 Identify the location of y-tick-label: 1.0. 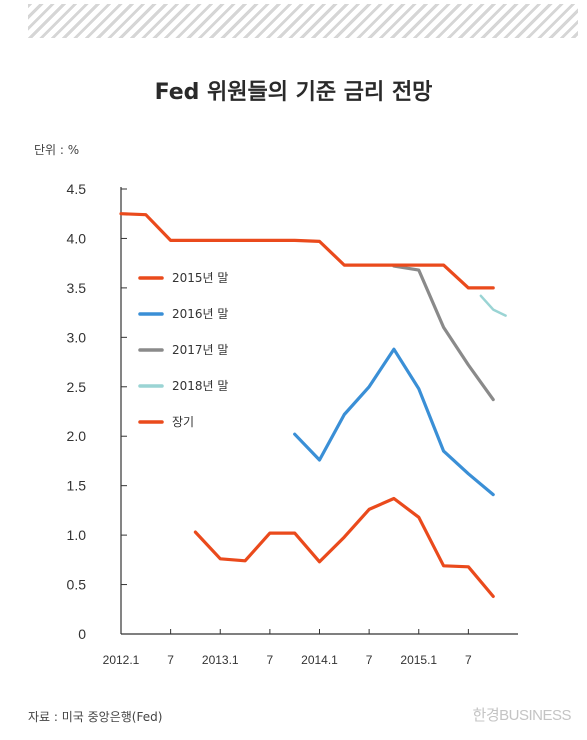
(77, 535).